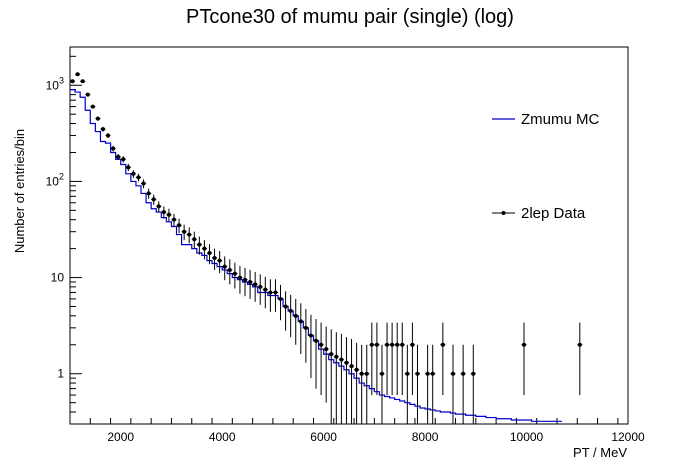 Image resolution: width=696 pixels, height=472 pixels. Describe the element at coordinates (19, 191) in the screenshot. I see `y-axis-title: Number of entries/bin` at that location.